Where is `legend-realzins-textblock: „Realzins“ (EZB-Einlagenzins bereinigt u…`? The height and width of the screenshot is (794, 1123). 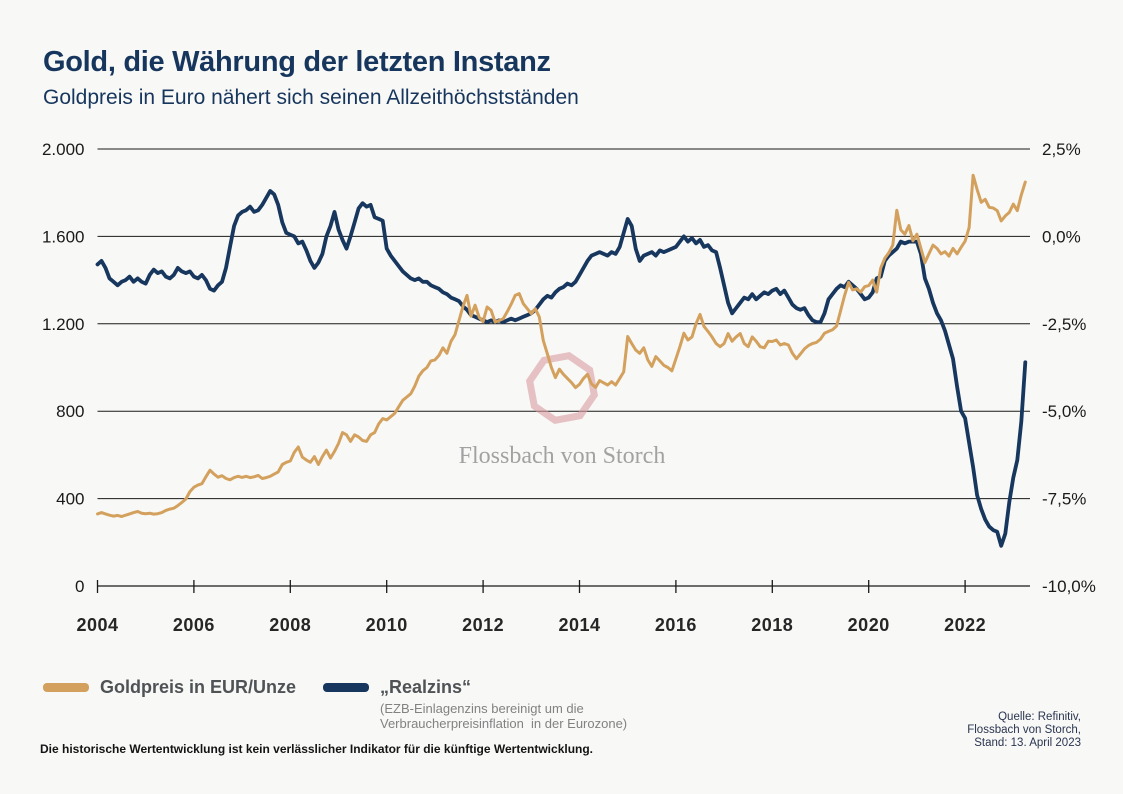
legend-realzins-textblock: „Realzins“ (EZB-Einlagenzins bereinigt u… is located at coordinates (498, 704).